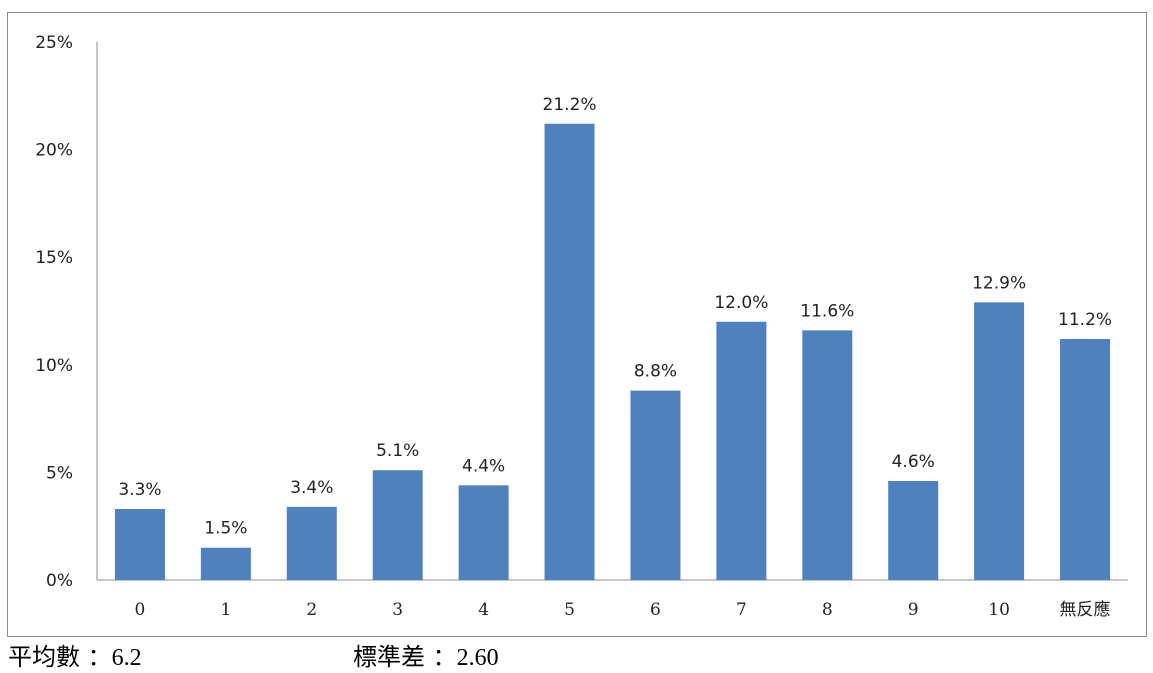 The width and height of the screenshot is (1153, 673). What do you see at coordinates (655, 610) in the screenshot?
I see `x-tick-label: 6` at bounding box center [655, 610].